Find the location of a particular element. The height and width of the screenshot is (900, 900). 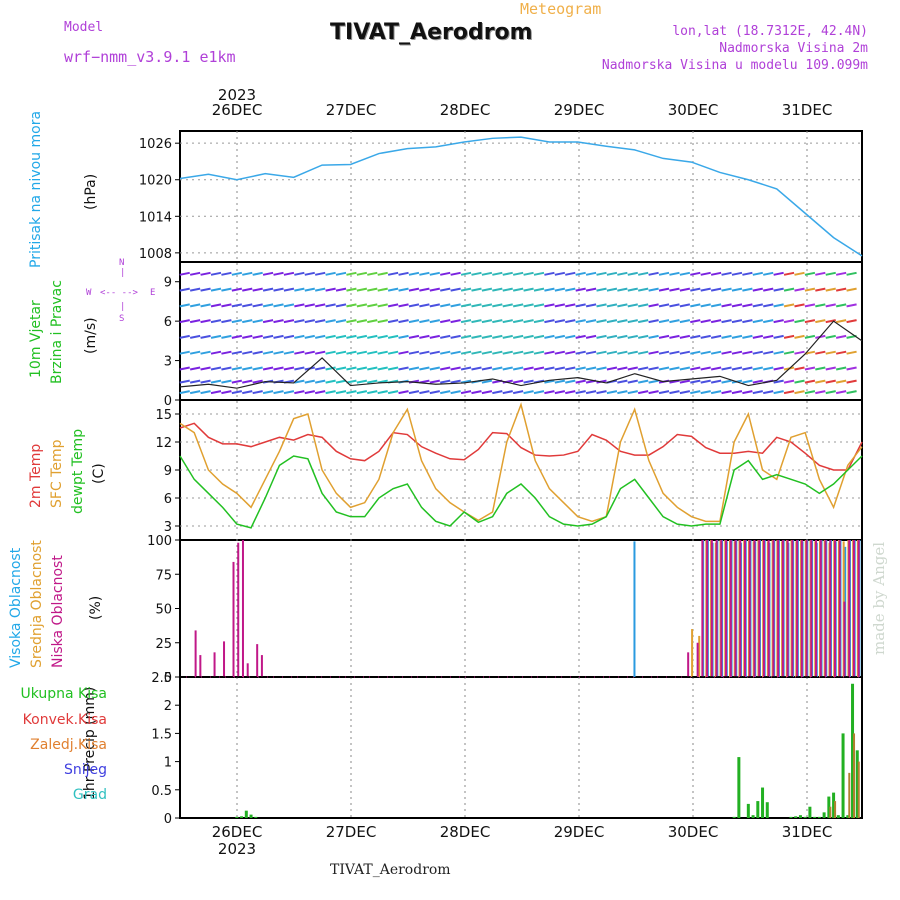

frozen-precip-bar is located at coordinates (854, 775).